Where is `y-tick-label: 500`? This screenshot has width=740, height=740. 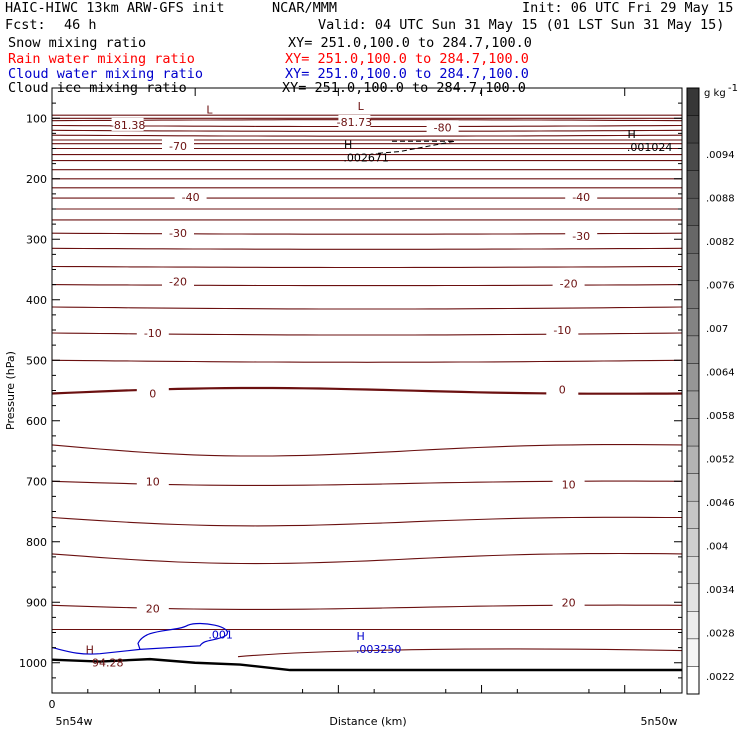 y-tick-label: 500 is located at coordinates (36, 360).